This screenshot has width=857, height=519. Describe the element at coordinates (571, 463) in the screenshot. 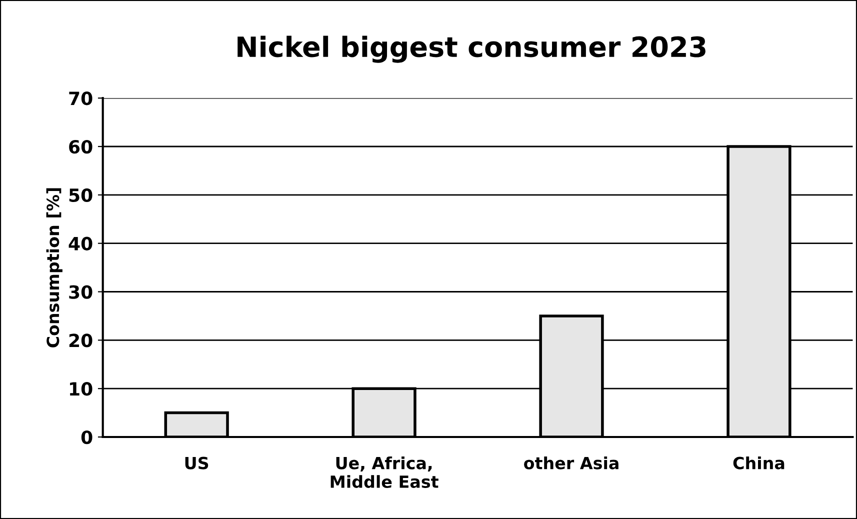

I see `x-tick-label: other Asia` at that location.